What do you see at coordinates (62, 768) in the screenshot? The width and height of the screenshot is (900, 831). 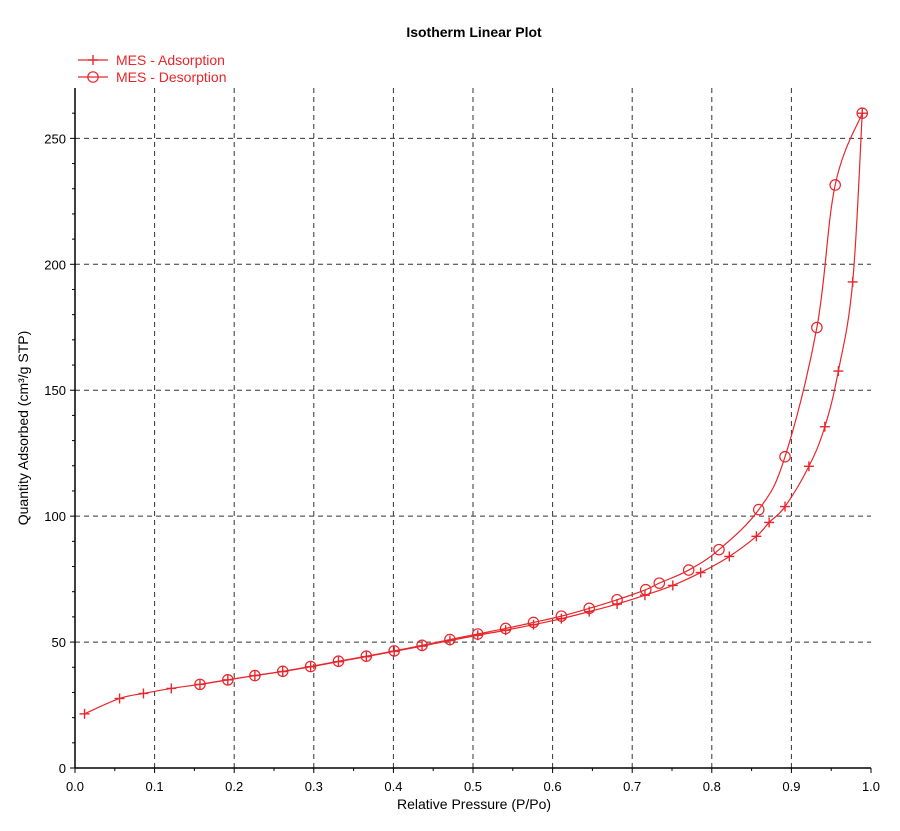 I see `y-tick-label: 0` at bounding box center [62, 768].